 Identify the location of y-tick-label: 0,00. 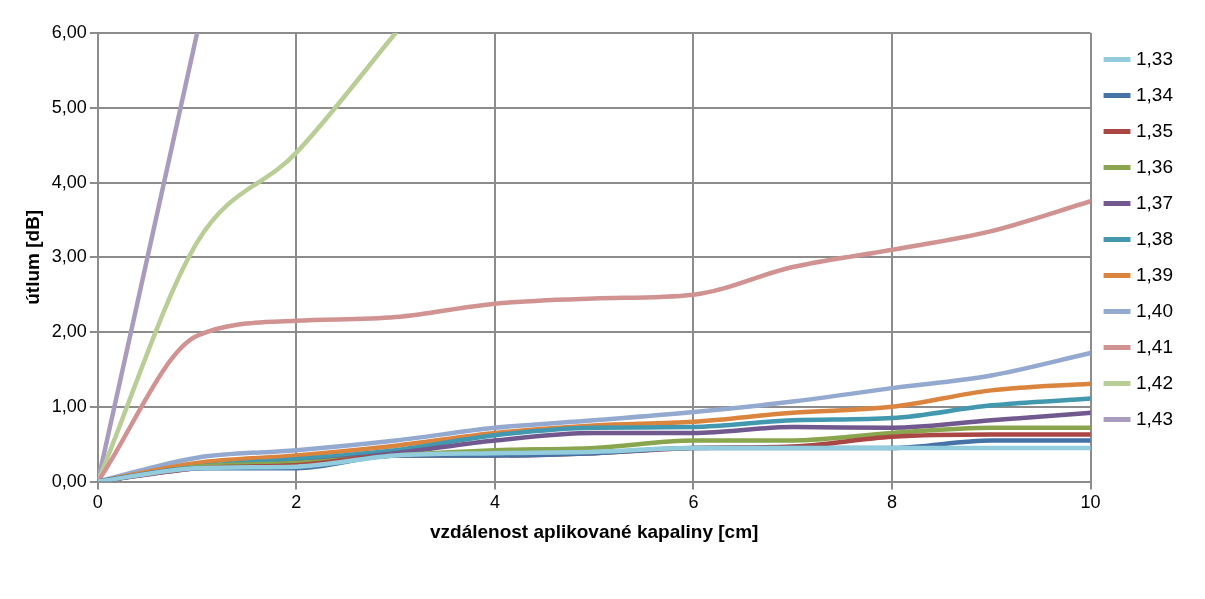
(69, 480).